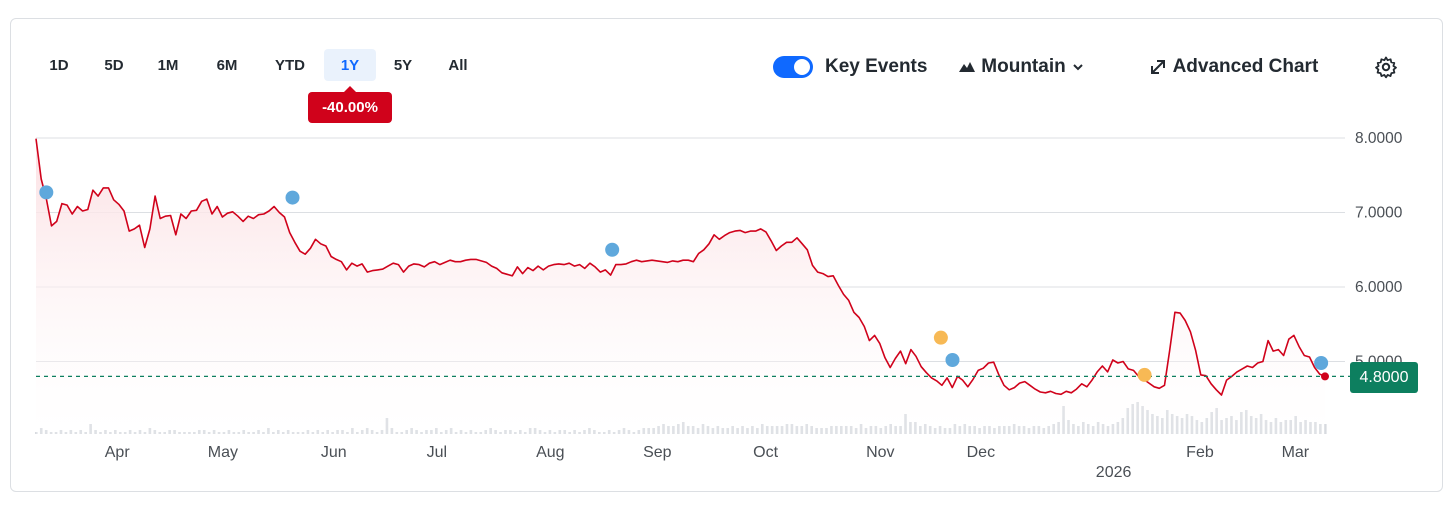 The height and width of the screenshot is (508, 1456). What do you see at coordinates (1296, 452) in the screenshot?
I see `x-tick-label: Mar` at bounding box center [1296, 452].